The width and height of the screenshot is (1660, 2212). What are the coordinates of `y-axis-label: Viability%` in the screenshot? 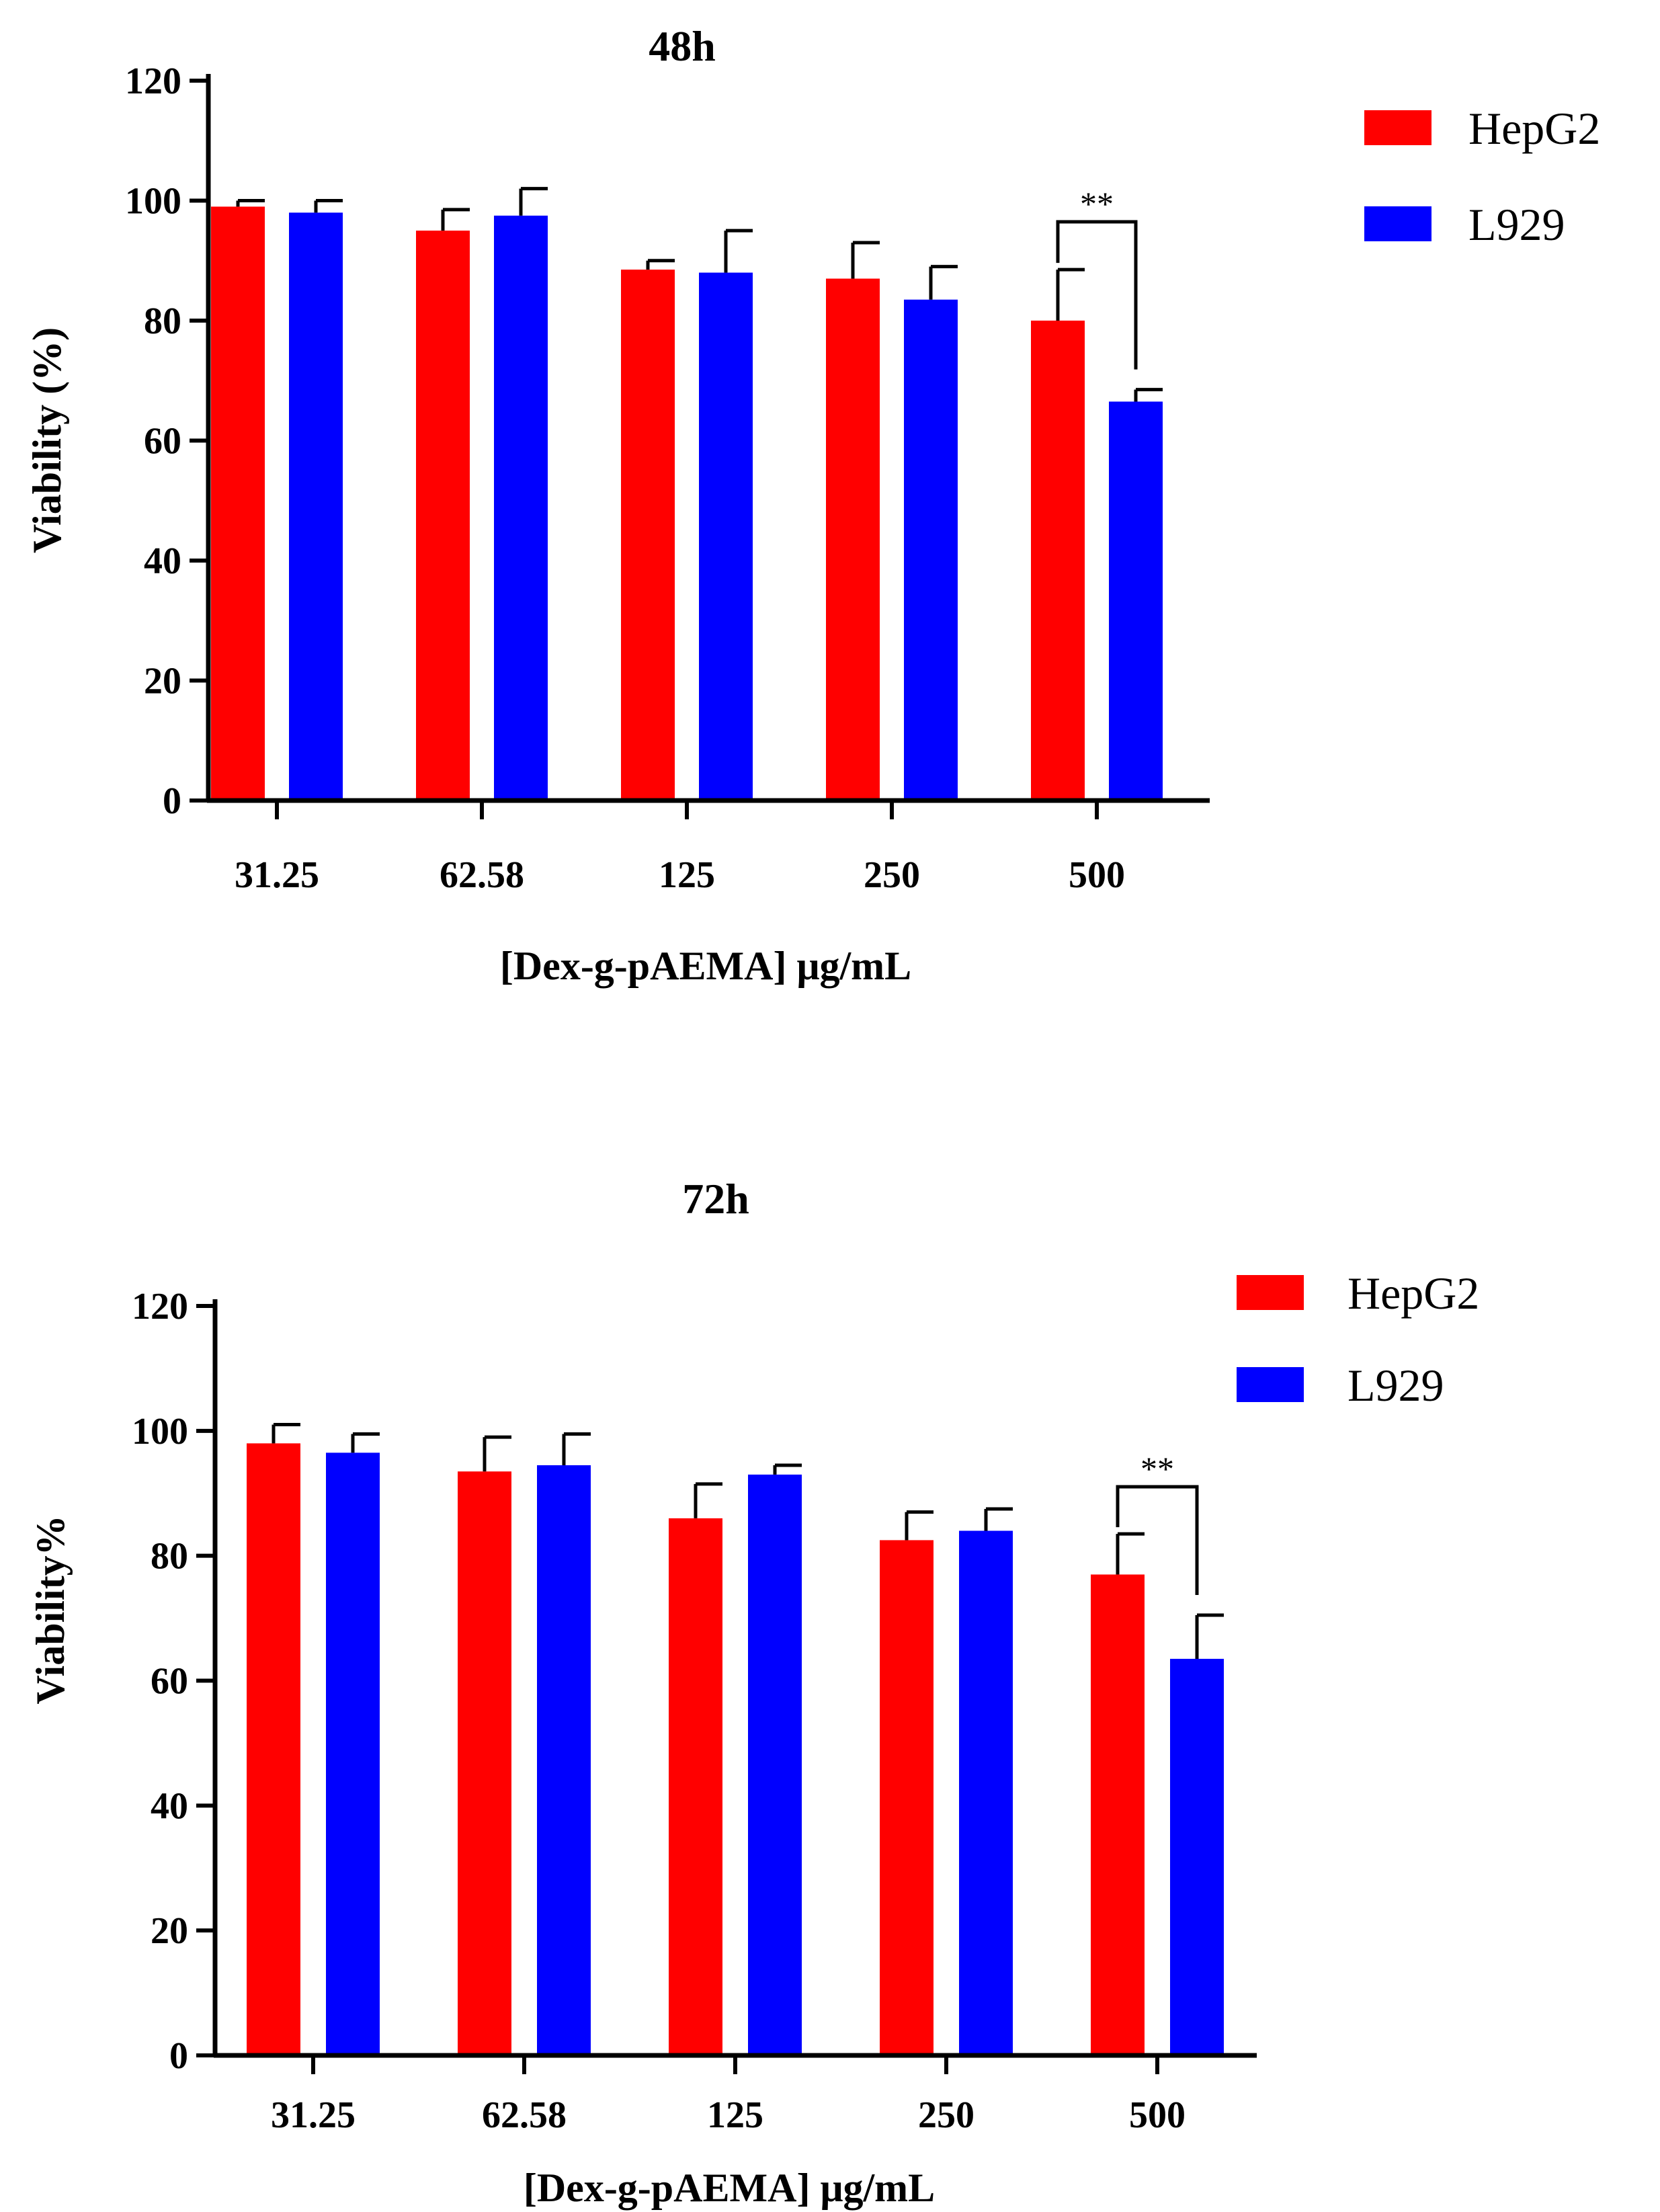 It's located at (51, 1609).